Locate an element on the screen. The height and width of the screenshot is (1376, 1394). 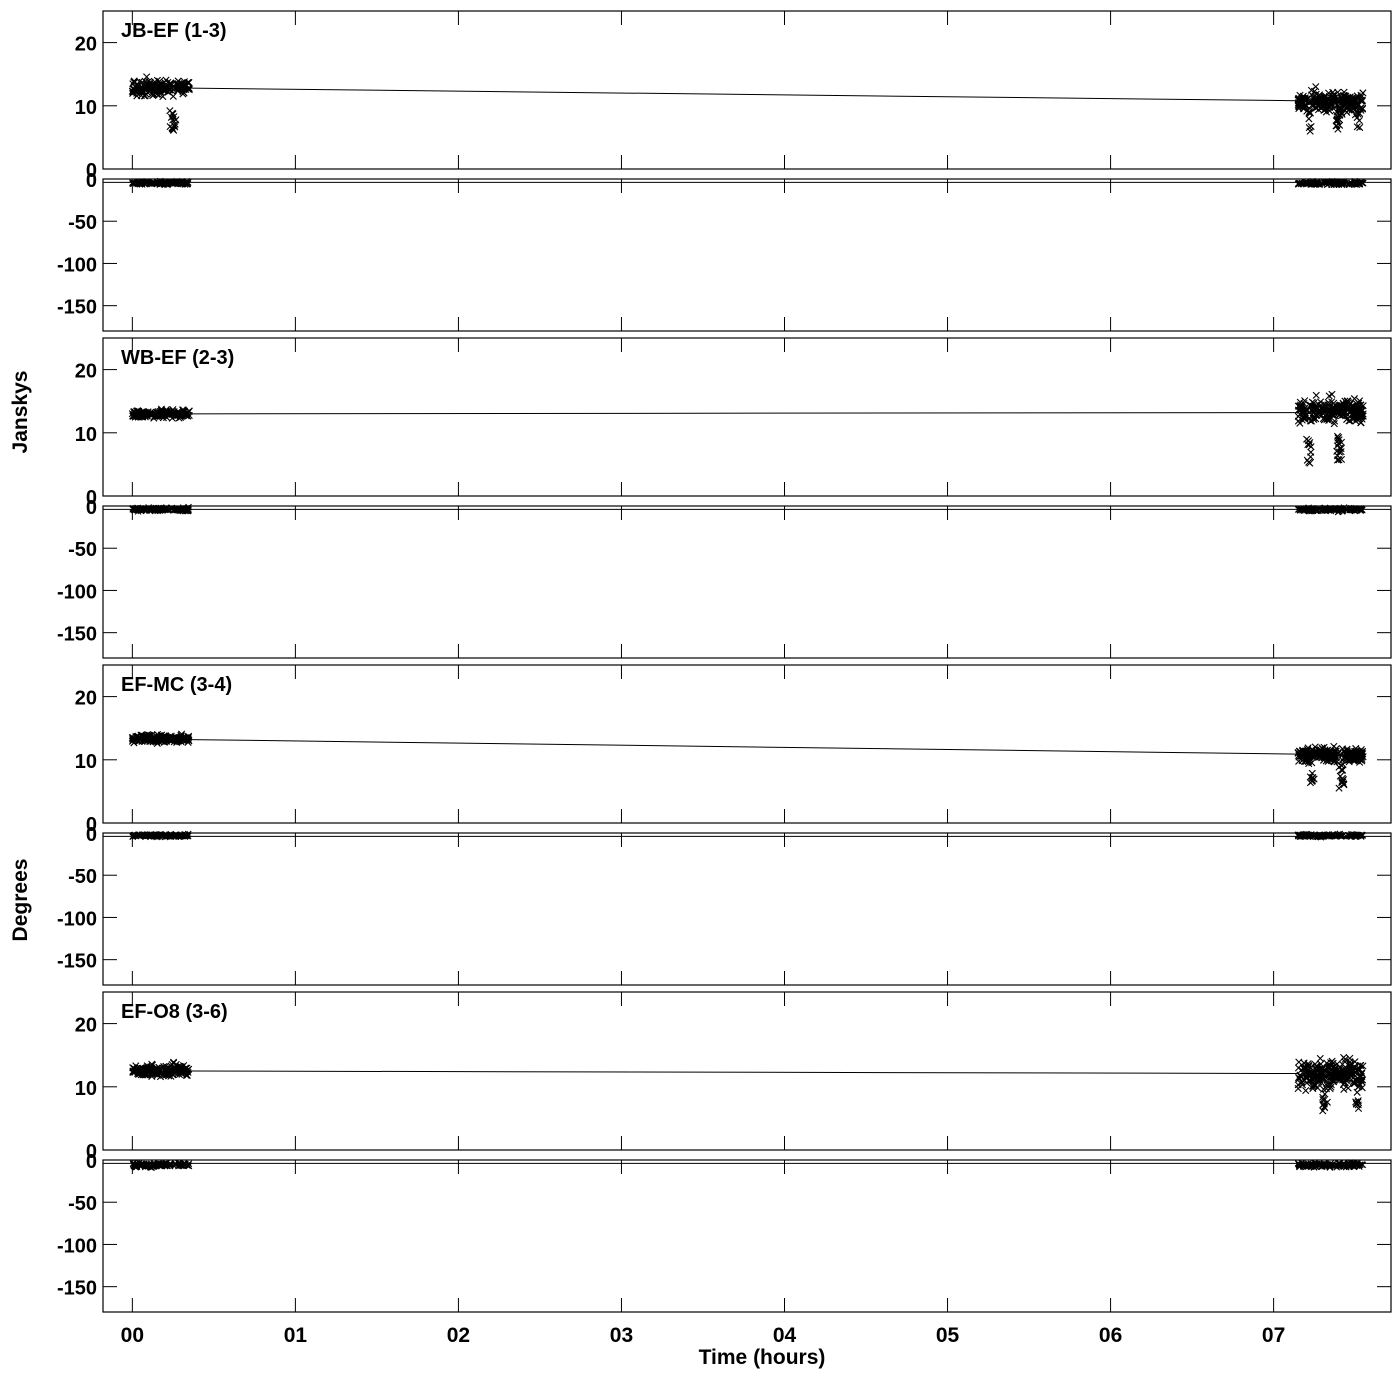
x-axis: 00 01 02 03 04 05 06 07 is located at coordinates (703, 1335).